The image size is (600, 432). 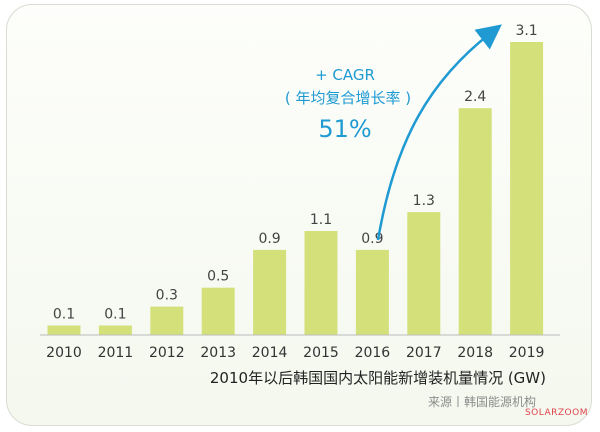 I want to click on bar-2015, so click(x=321, y=283).